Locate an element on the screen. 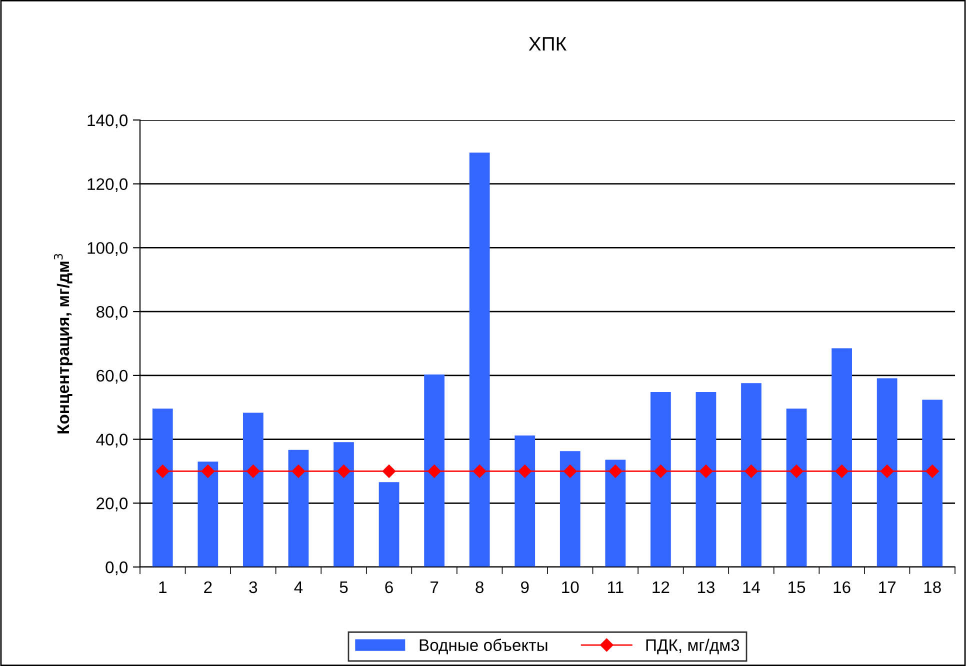 The image size is (966, 666). y-tick-label: 60,0 is located at coordinates (112, 377).